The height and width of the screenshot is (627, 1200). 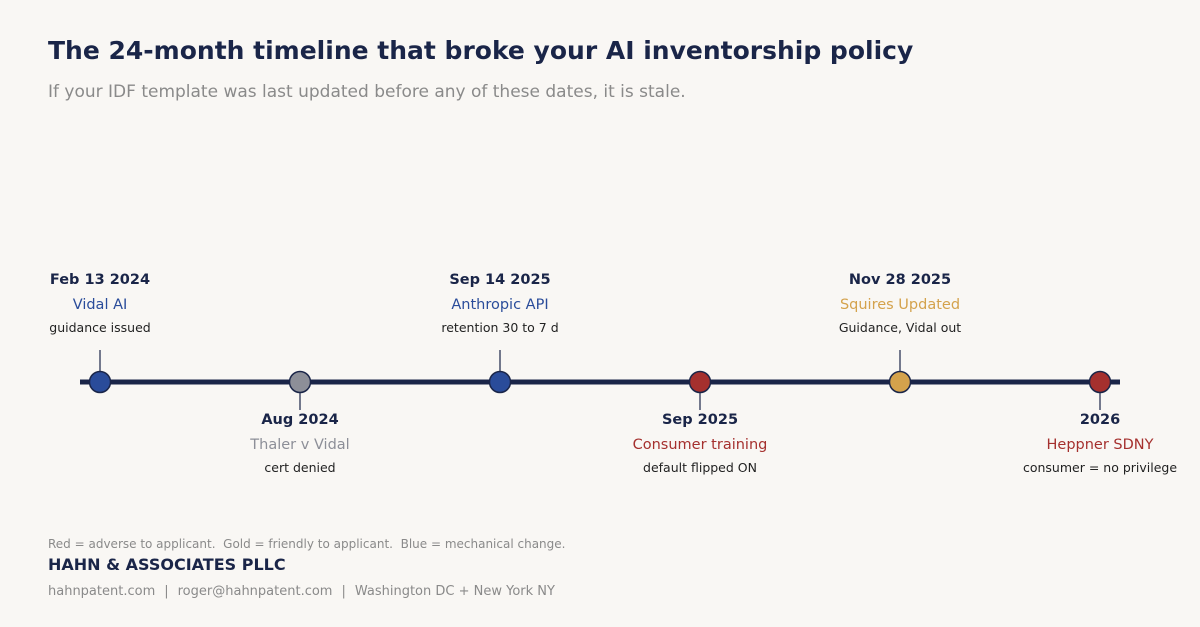 I want to click on event-detail: Guidance, Vidal out, so click(x=900, y=327).